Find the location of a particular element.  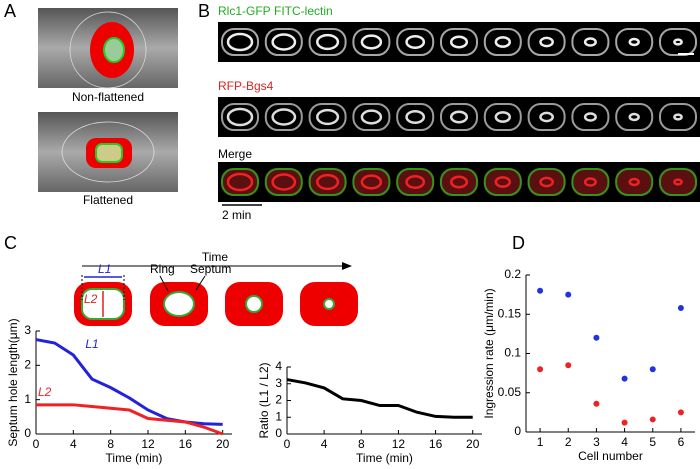

y-tick-label: 1 is located at coordinates (27, 399).